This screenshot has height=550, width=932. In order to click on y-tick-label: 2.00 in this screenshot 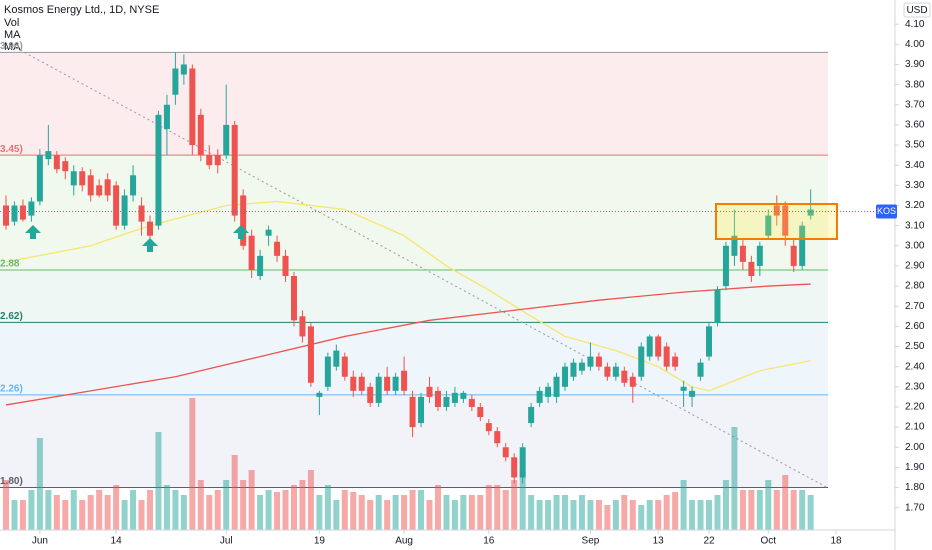, I will do `click(915, 447)`.